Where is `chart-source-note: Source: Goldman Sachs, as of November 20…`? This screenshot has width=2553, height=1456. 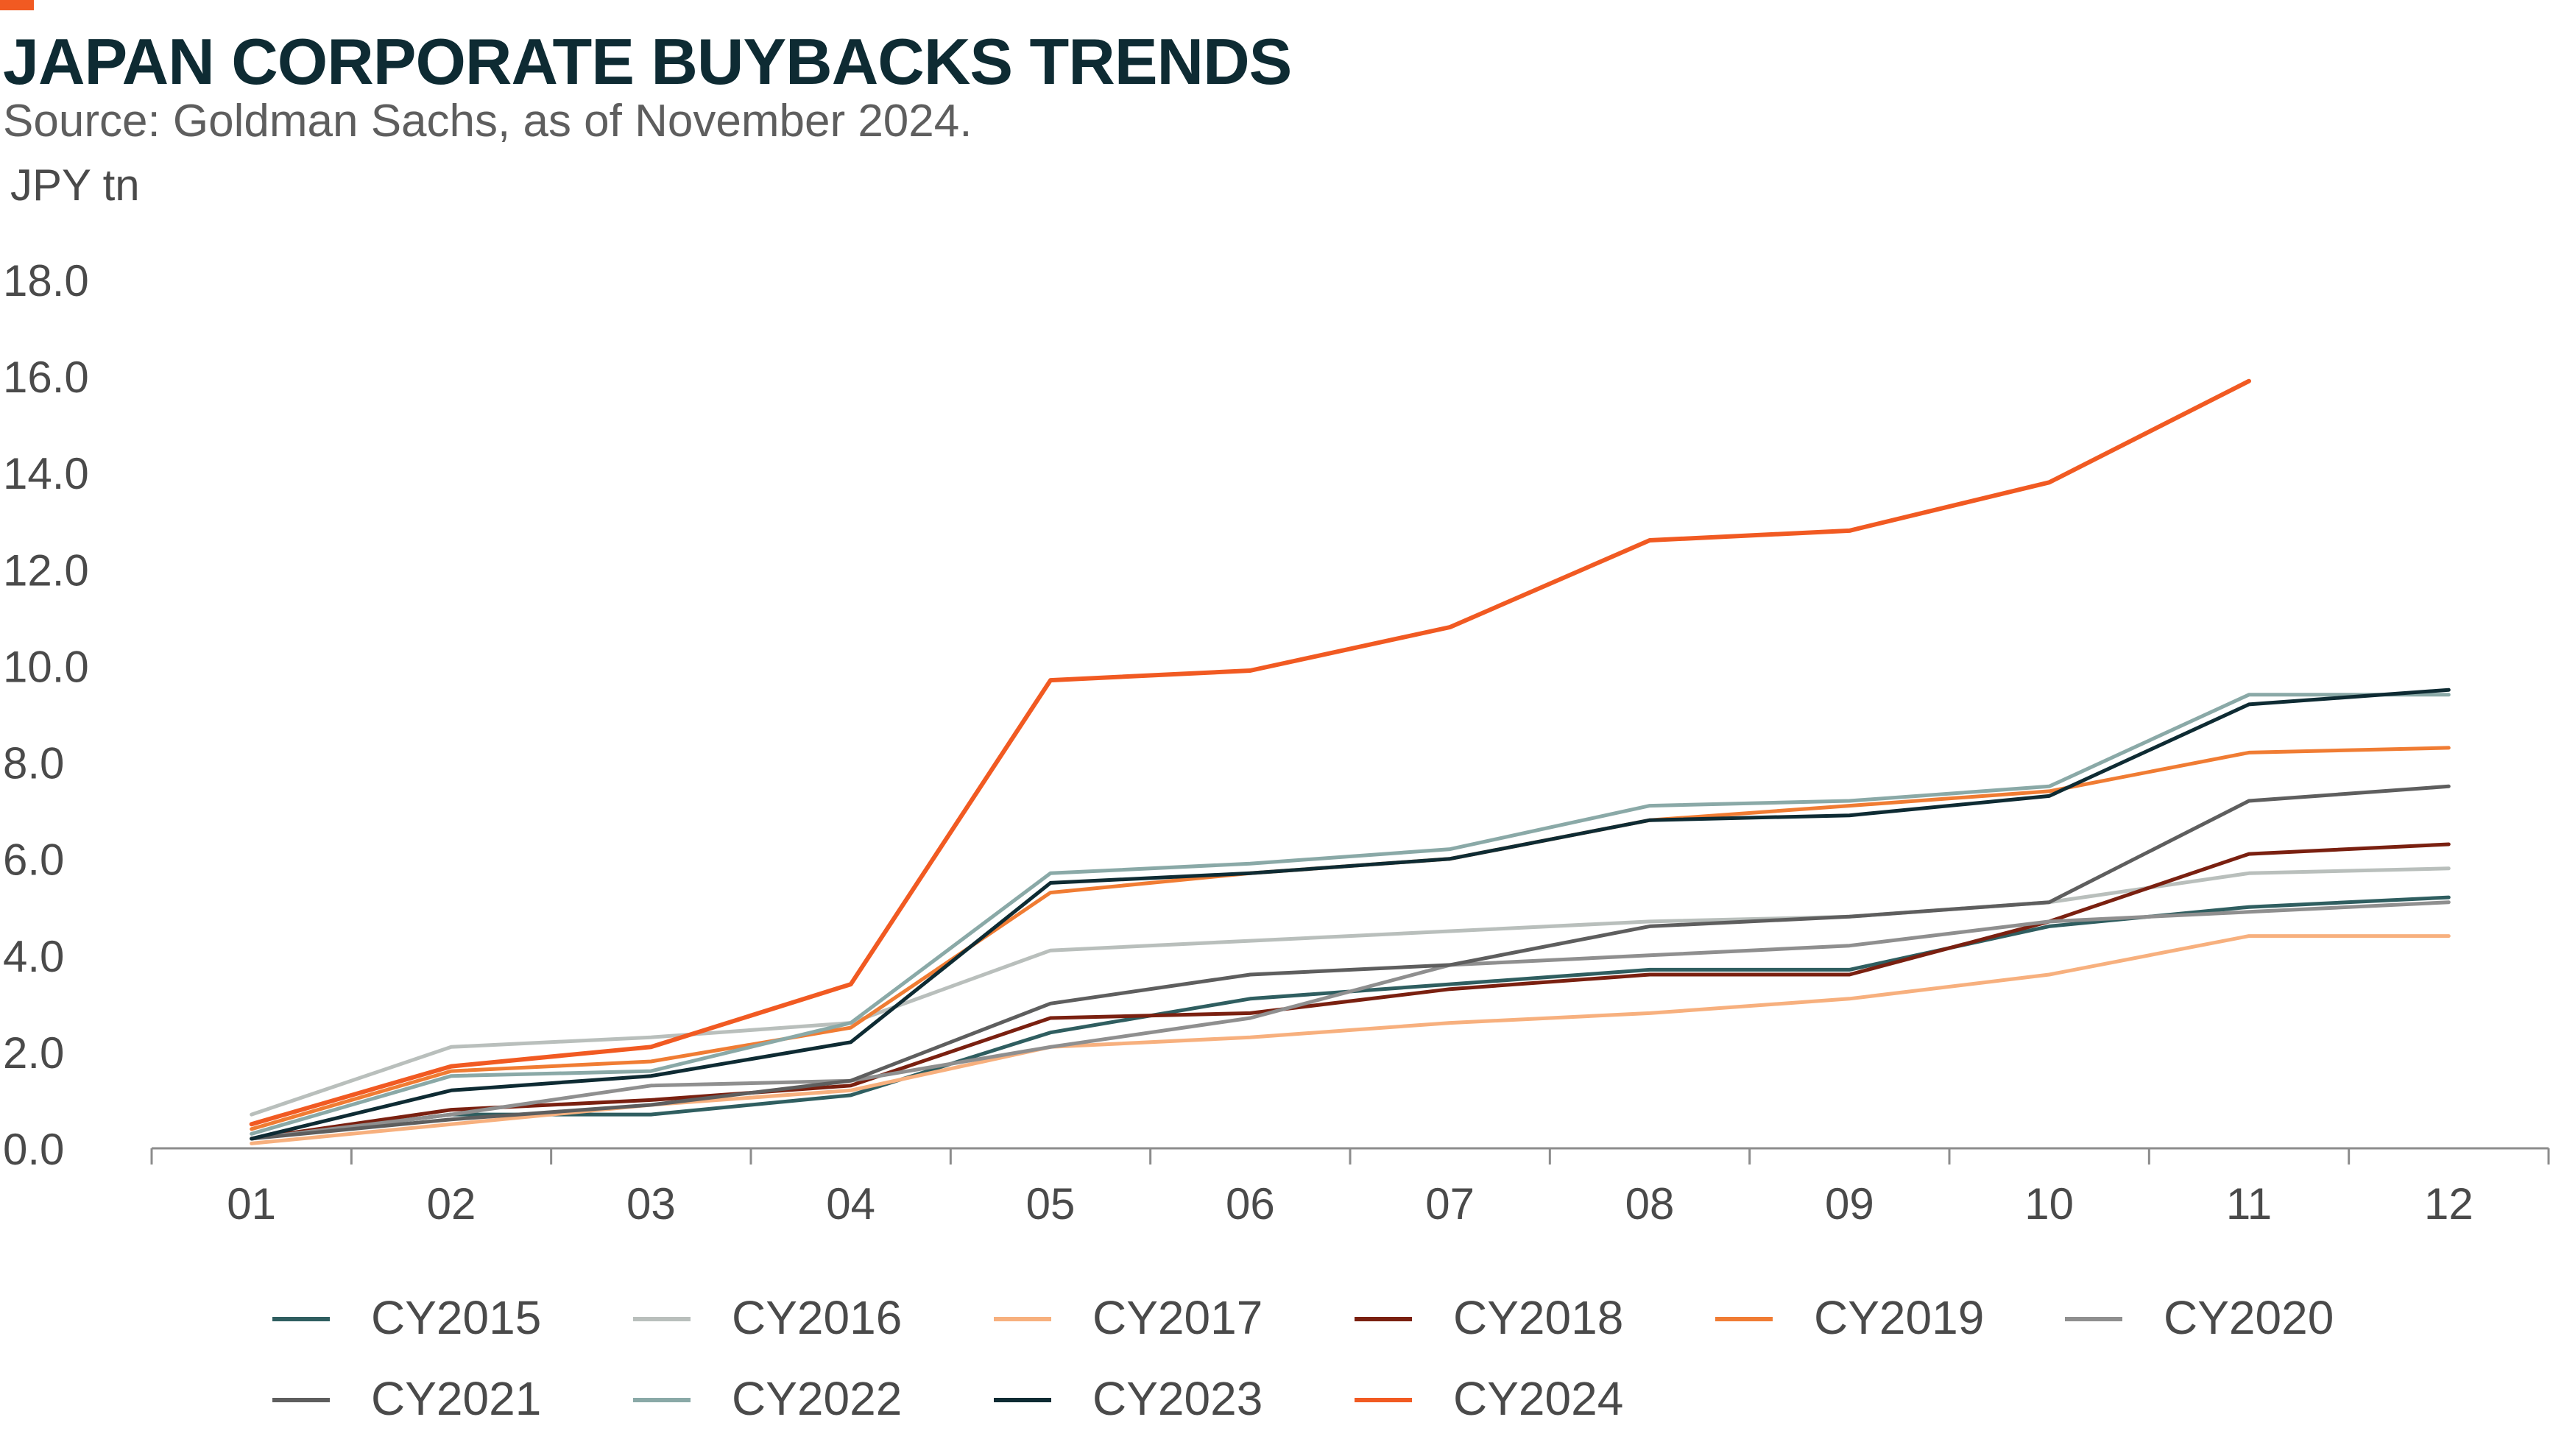 chart-source-note: Source: Goldman Sachs, as of November 20… is located at coordinates (487, 121).